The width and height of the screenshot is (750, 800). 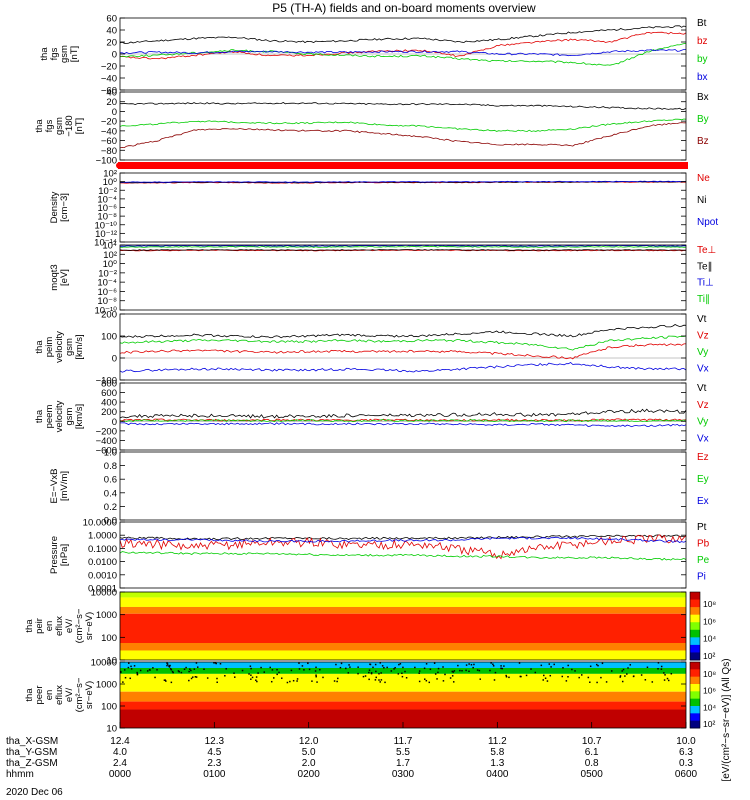 What do you see at coordinates (403, 425) in the screenshot?
I see `series-Vx` at bounding box center [403, 425].